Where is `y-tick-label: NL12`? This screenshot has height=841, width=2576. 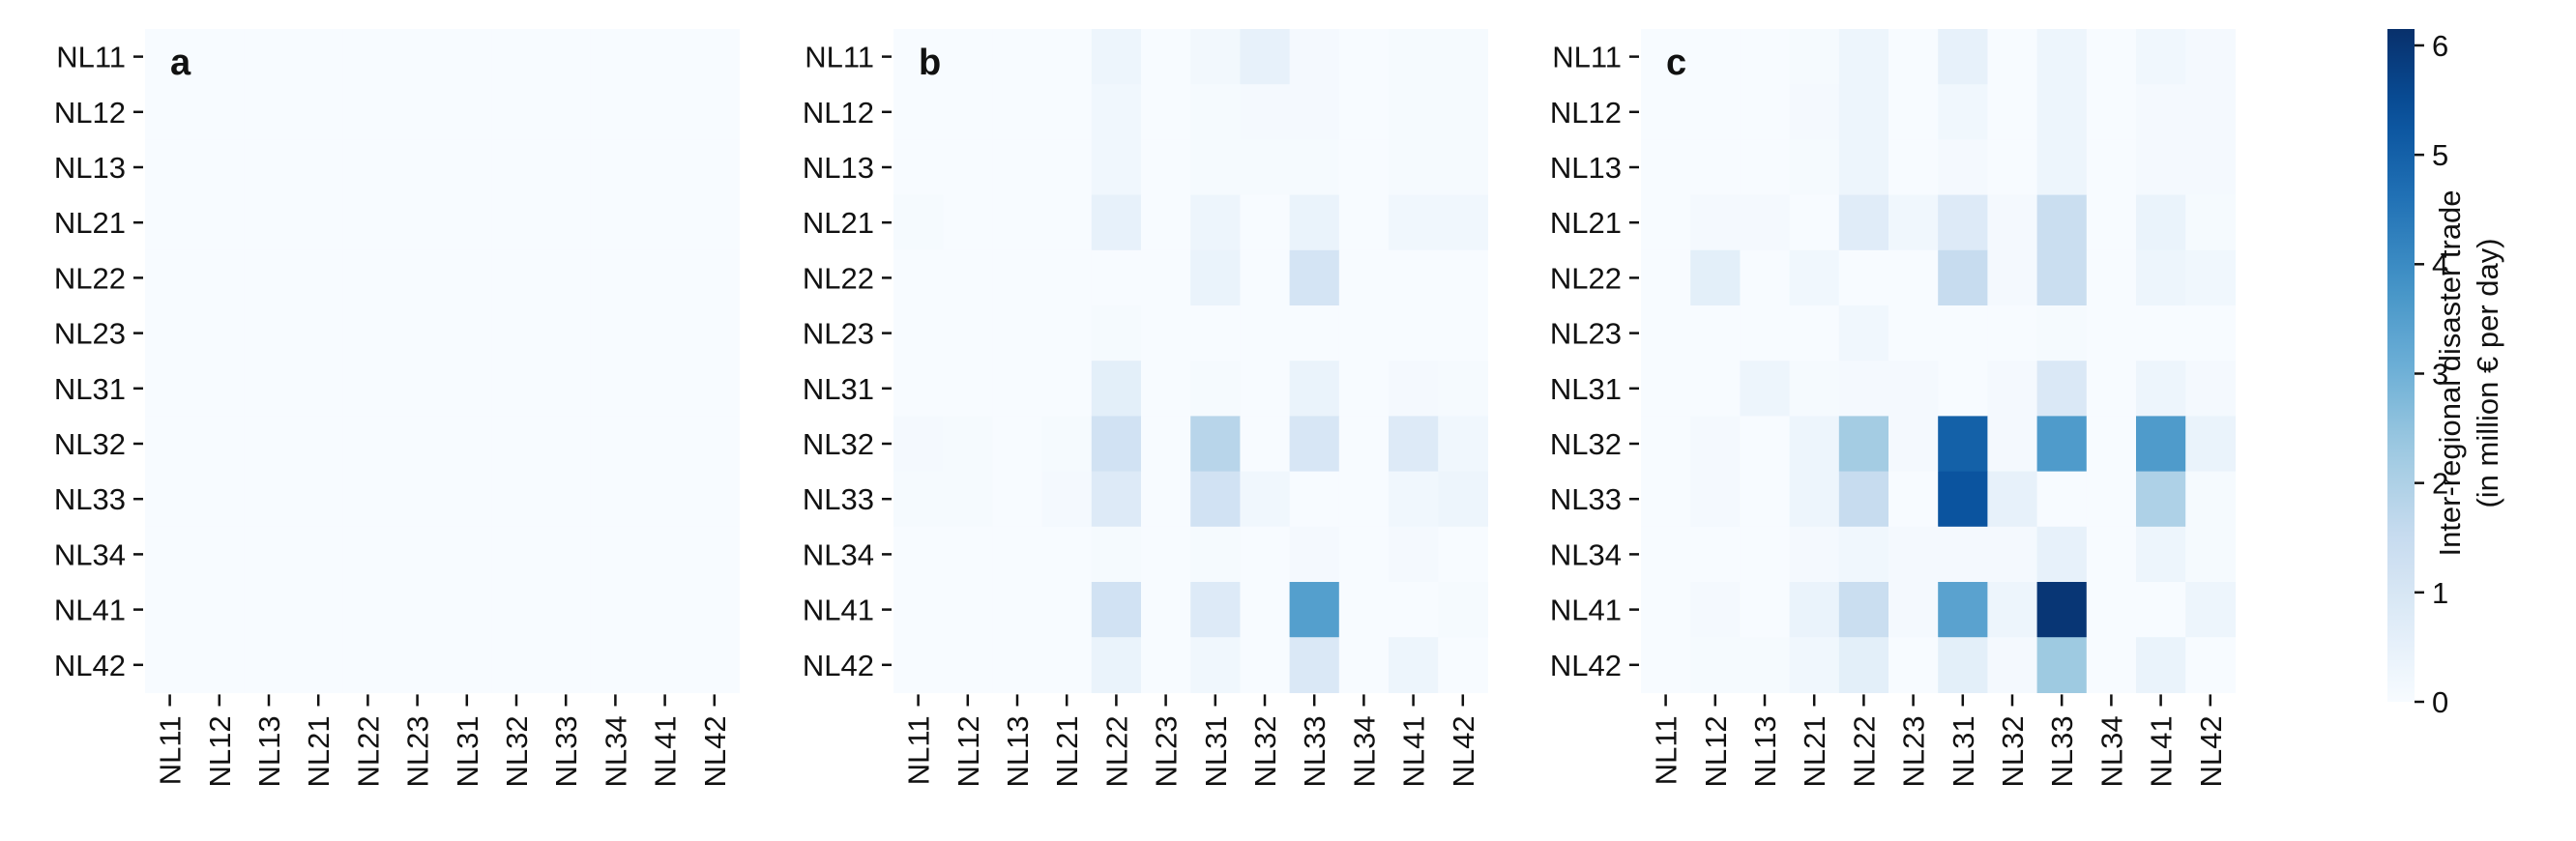 y-tick-label: NL12 is located at coordinates (1586, 113).